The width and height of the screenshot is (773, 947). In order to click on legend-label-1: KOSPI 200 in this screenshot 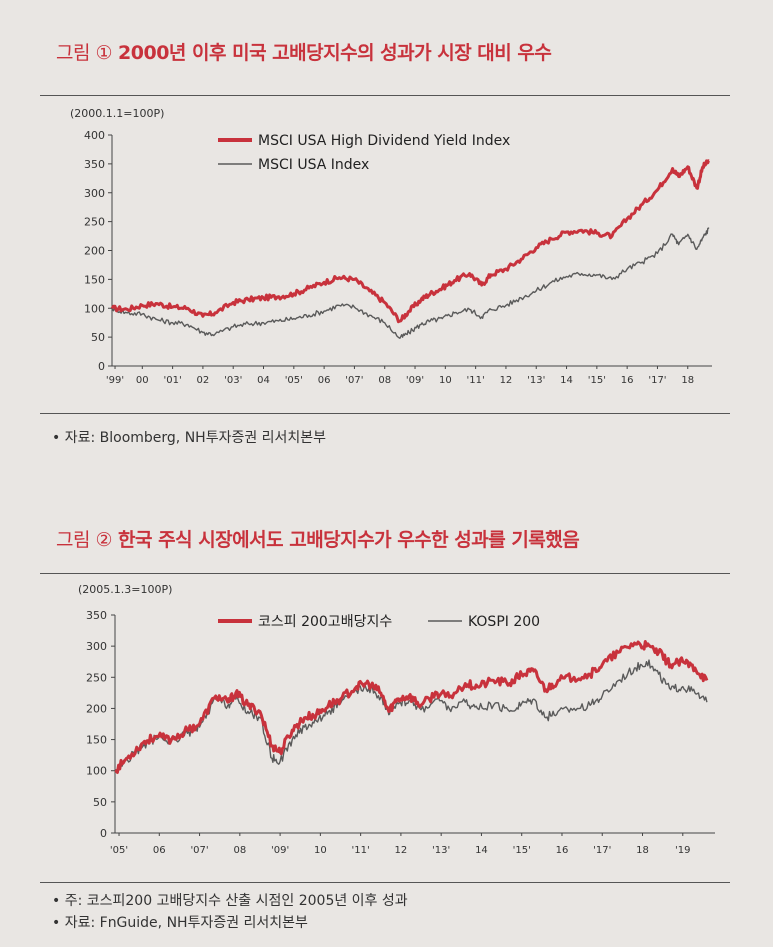, I will do `click(504, 622)`.